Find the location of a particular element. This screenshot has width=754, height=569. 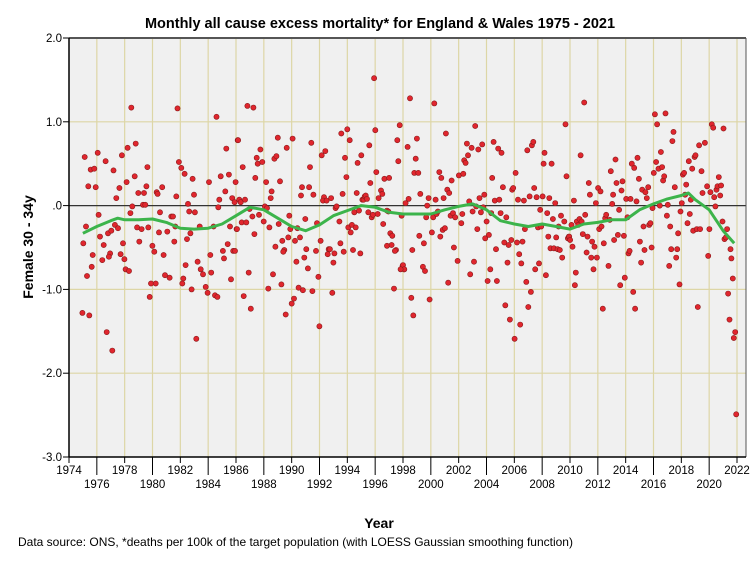

x-tick-label: 1974 is located at coordinates (69, 471).